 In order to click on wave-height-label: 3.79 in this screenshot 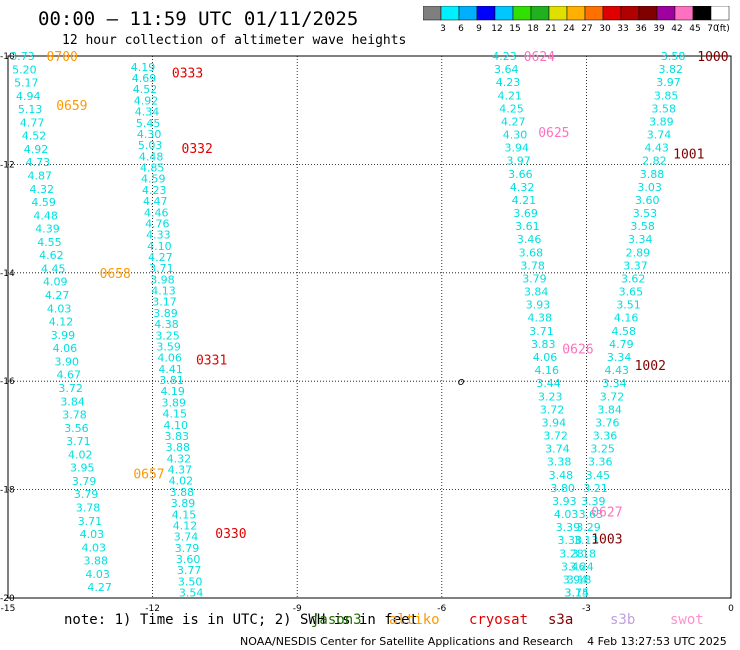, I will do `click(86, 494)`.